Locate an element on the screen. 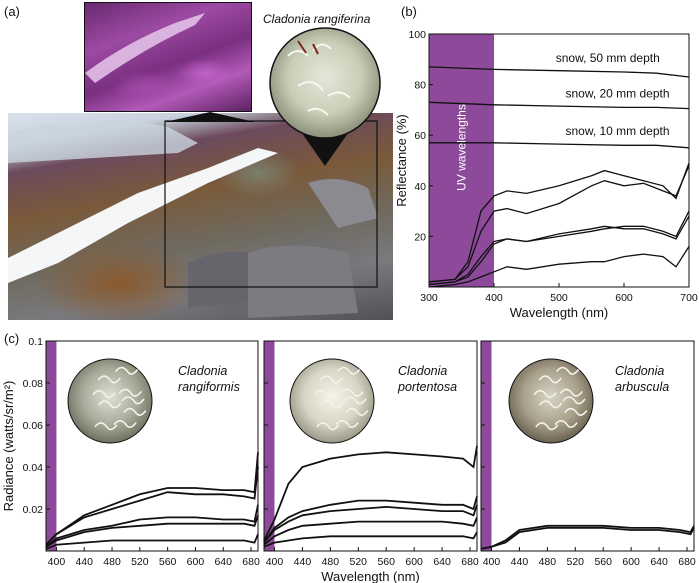 This screenshot has width=699, height=583. inset-connector-triangle is located at coordinates (210, 117).